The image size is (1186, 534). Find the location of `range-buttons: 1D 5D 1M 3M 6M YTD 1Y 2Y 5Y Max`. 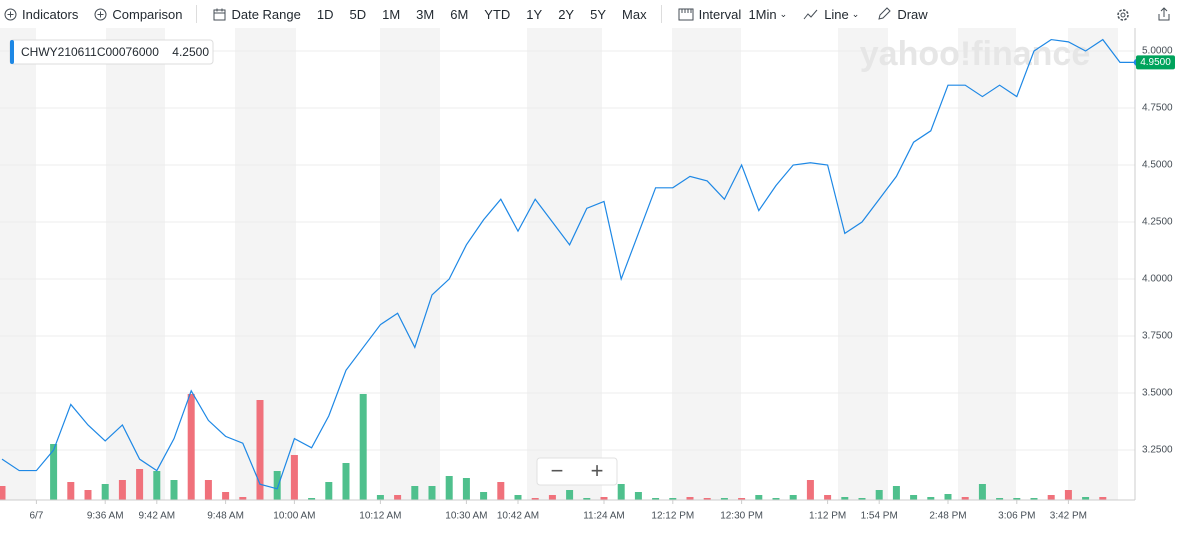

range-buttons: 1D 5D 1M 3M 6M YTD 1Y 2Y 5Y Max is located at coordinates (474, 14).